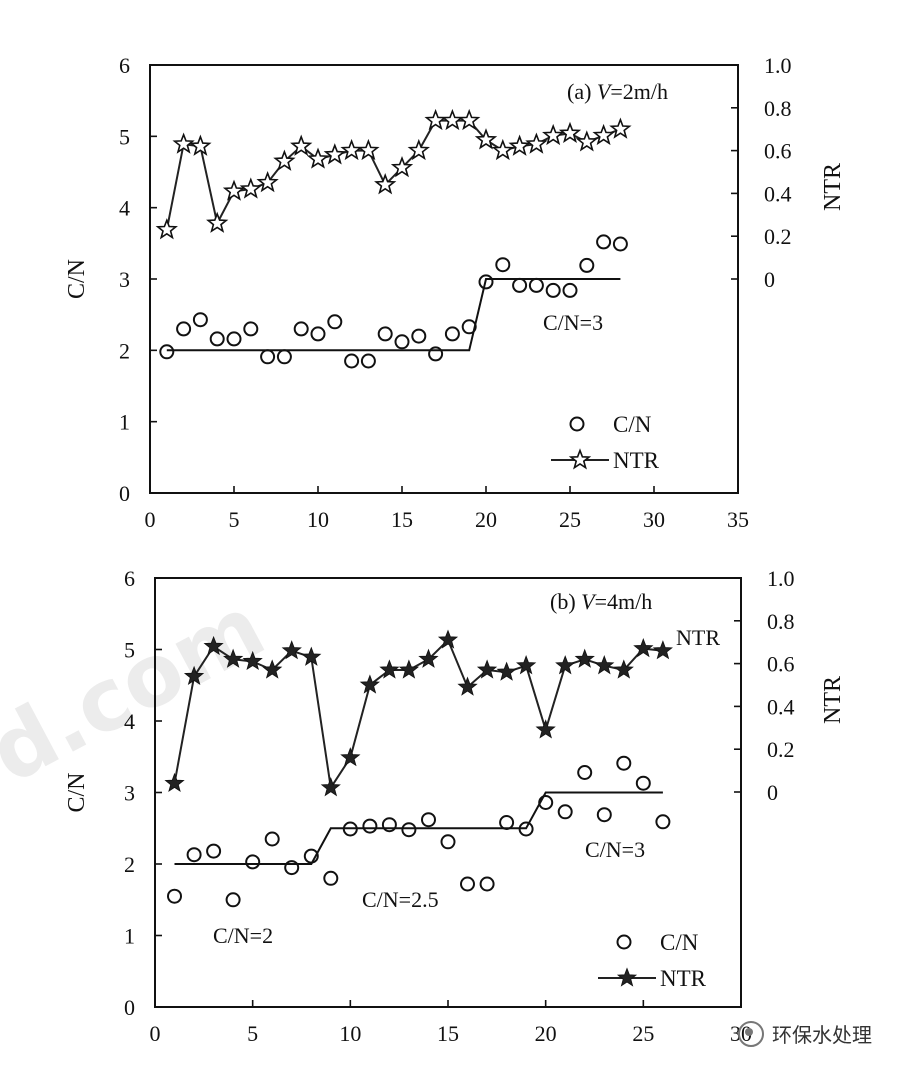 The image size is (904, 1072). I want to click on y2-tick-label: 0.8, so click(778, 108).